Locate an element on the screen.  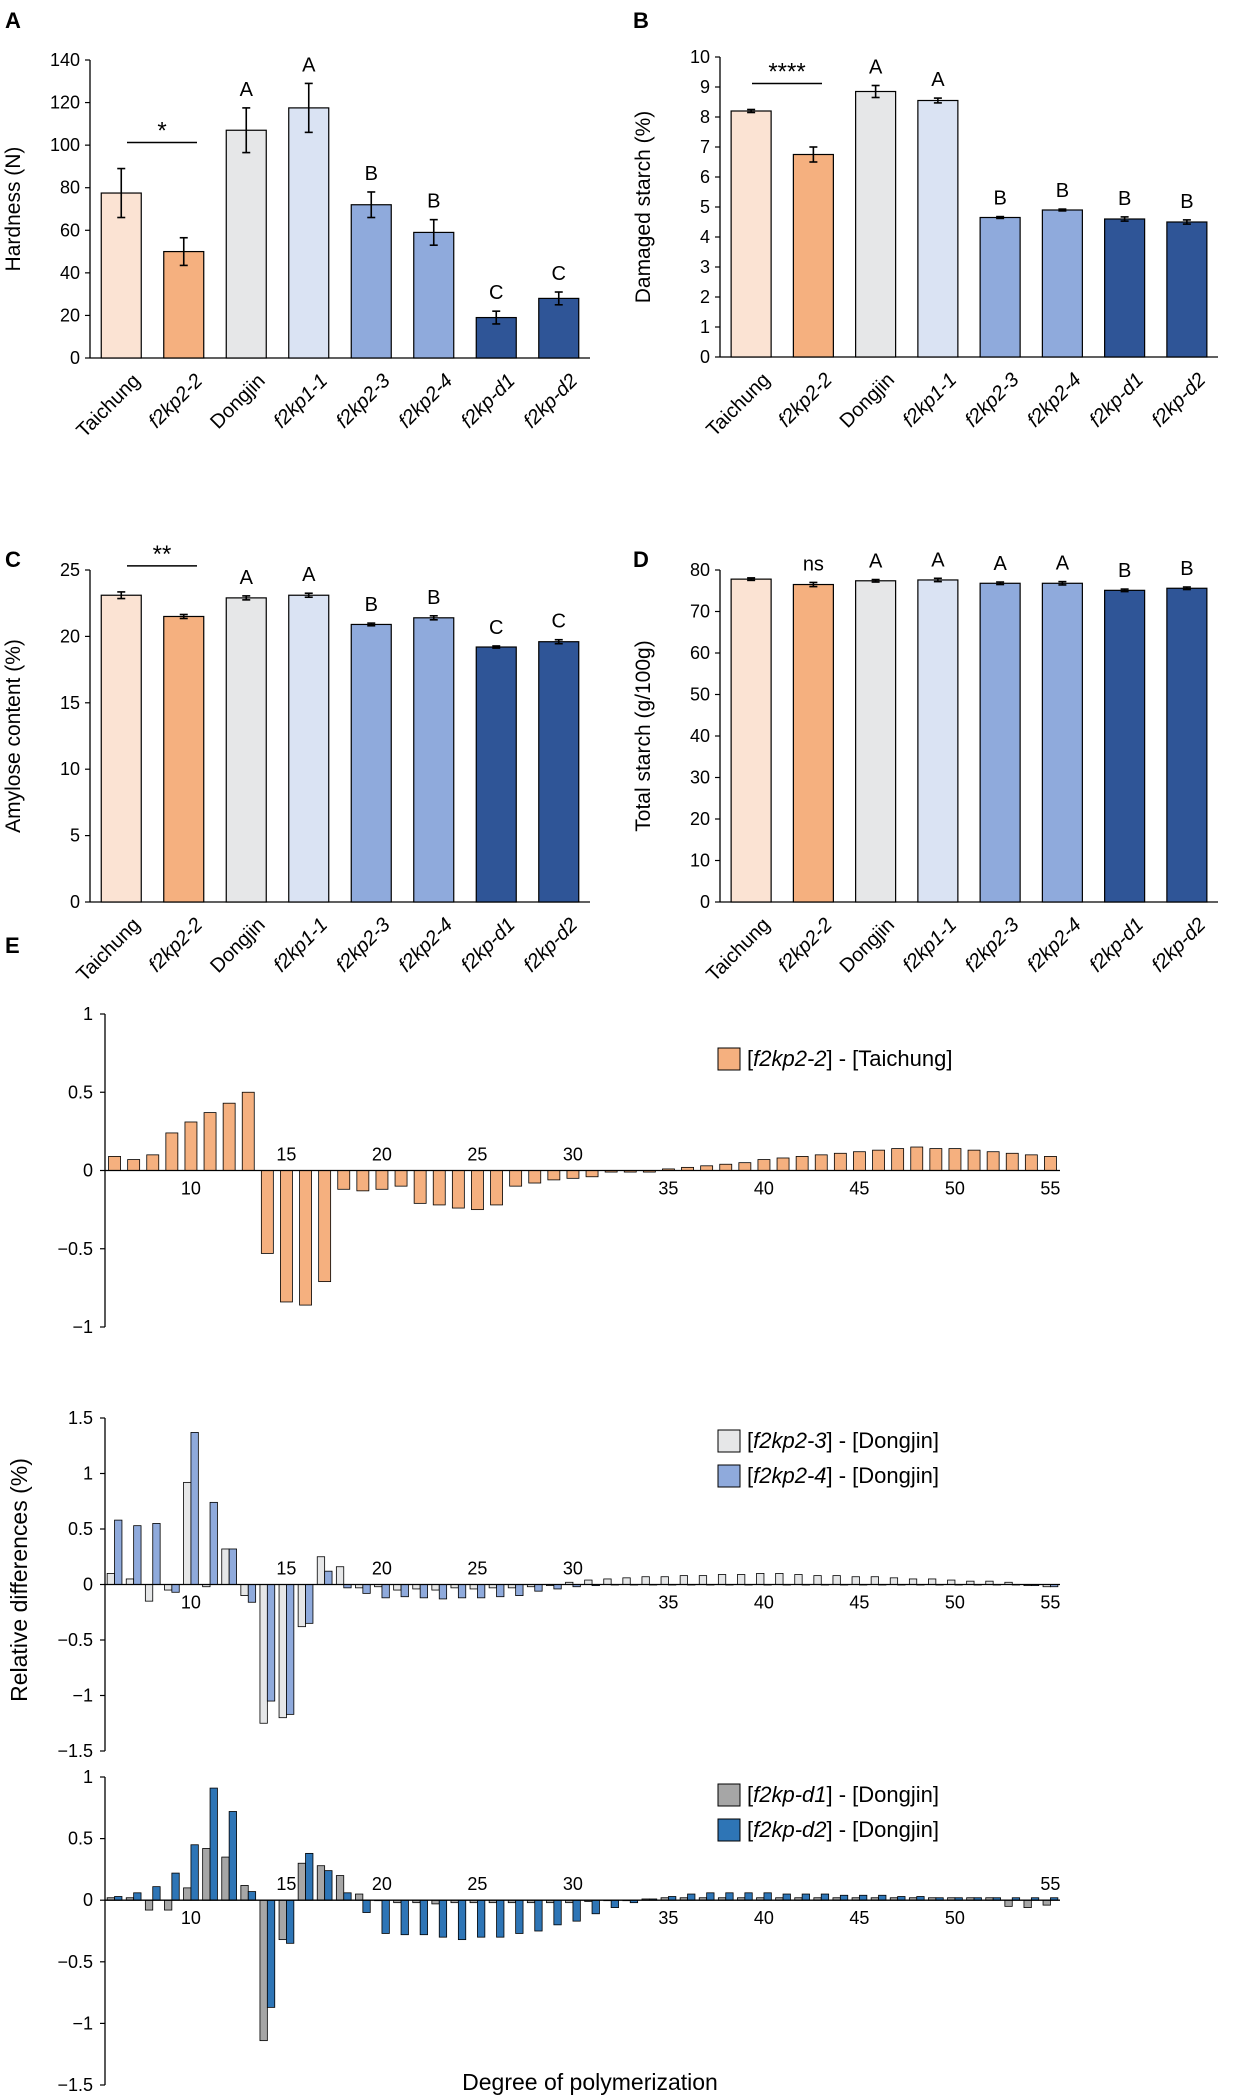
legend-text-part: f2kp2-3 is located at coordinates (790, 1440).